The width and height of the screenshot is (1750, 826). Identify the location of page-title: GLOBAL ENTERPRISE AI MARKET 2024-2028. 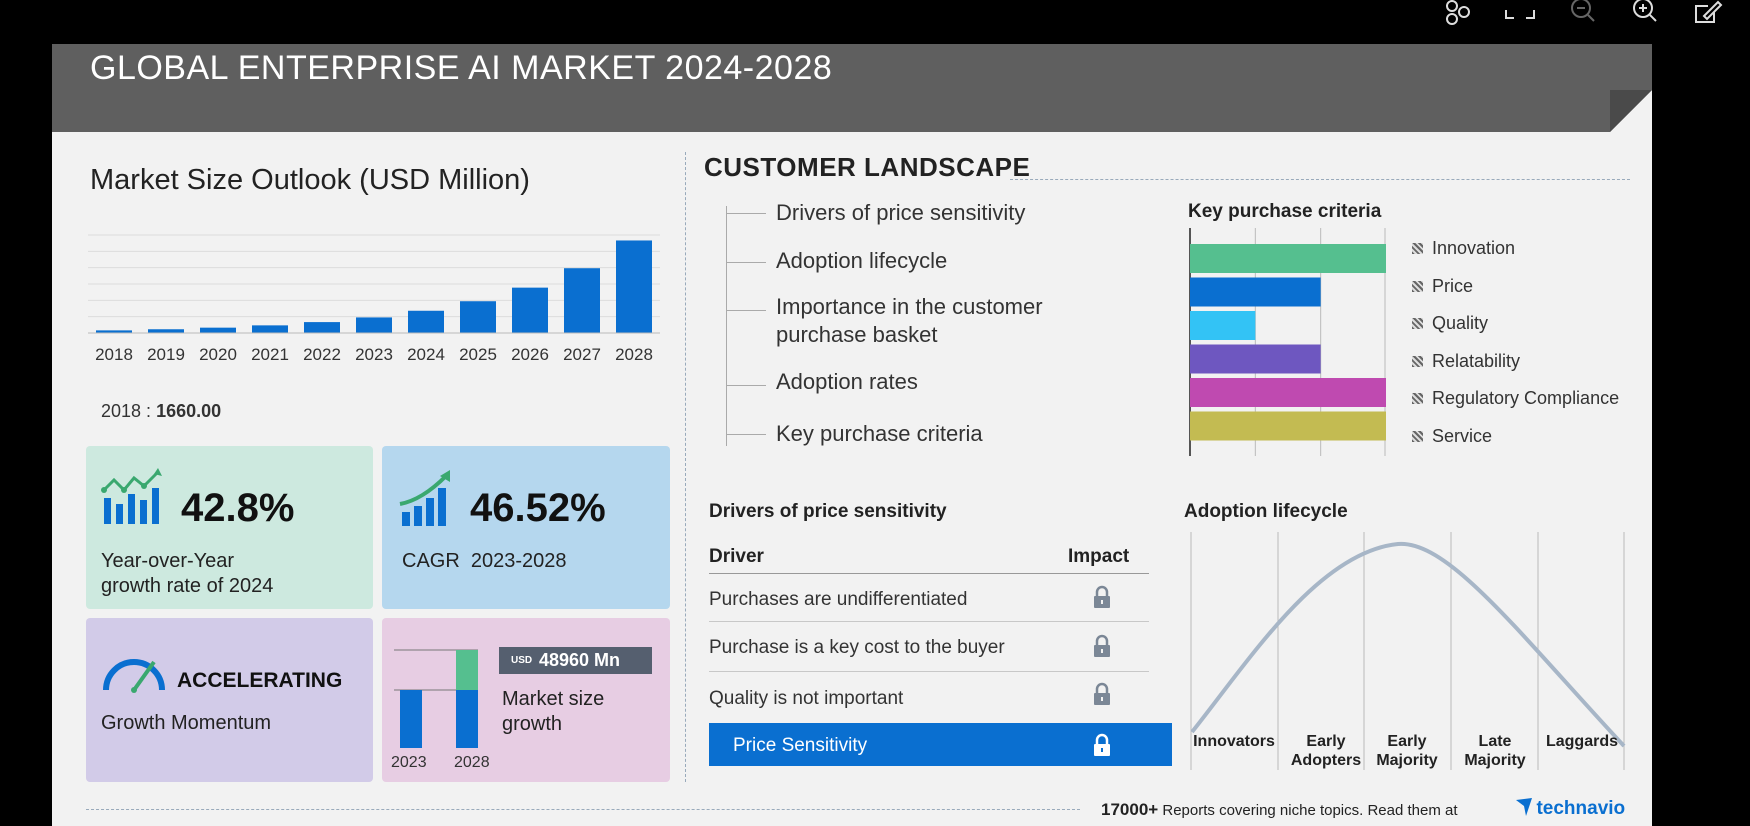
(461, 68).